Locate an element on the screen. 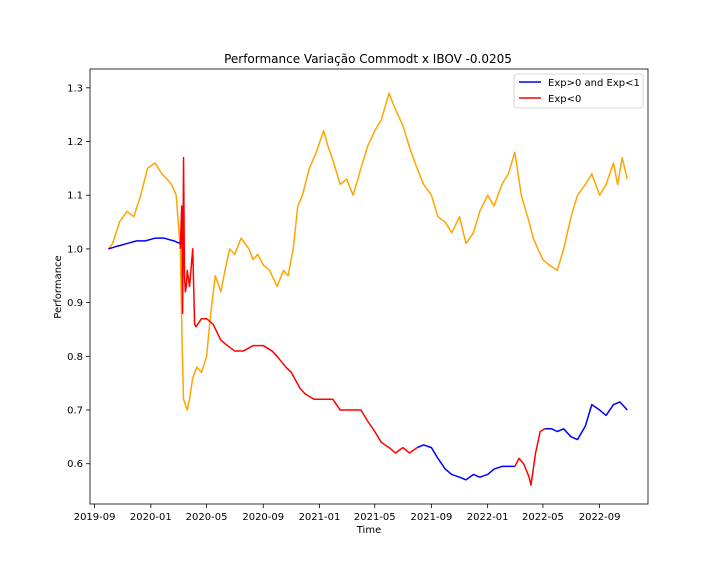 The image size is (720, 576). y-tick-label: 1.1 is located at coordinates (75, 196).